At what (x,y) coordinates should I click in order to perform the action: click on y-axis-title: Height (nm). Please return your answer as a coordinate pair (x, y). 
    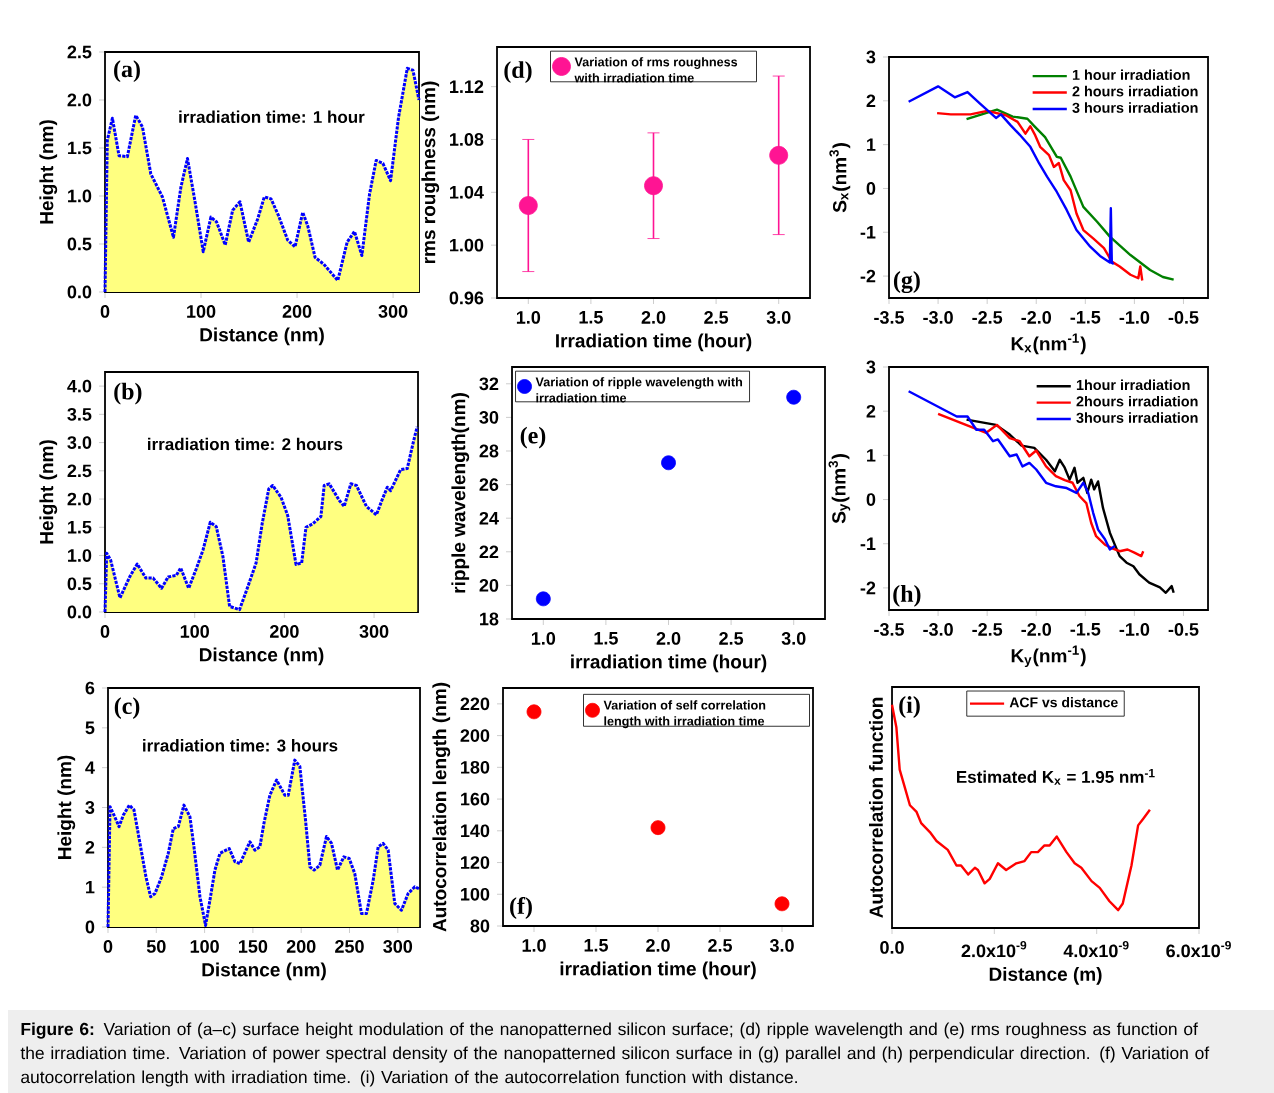
    Looking at the image, I should click on (66, 807).